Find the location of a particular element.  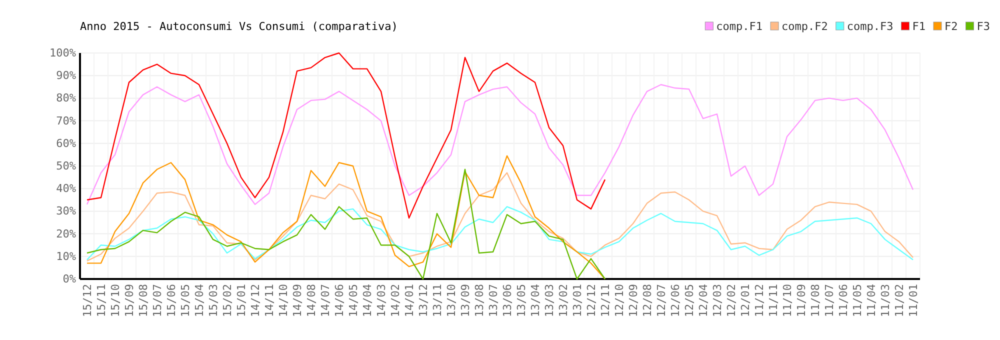

x-tick-label: 13/07 is located at coordinates (493, 301).